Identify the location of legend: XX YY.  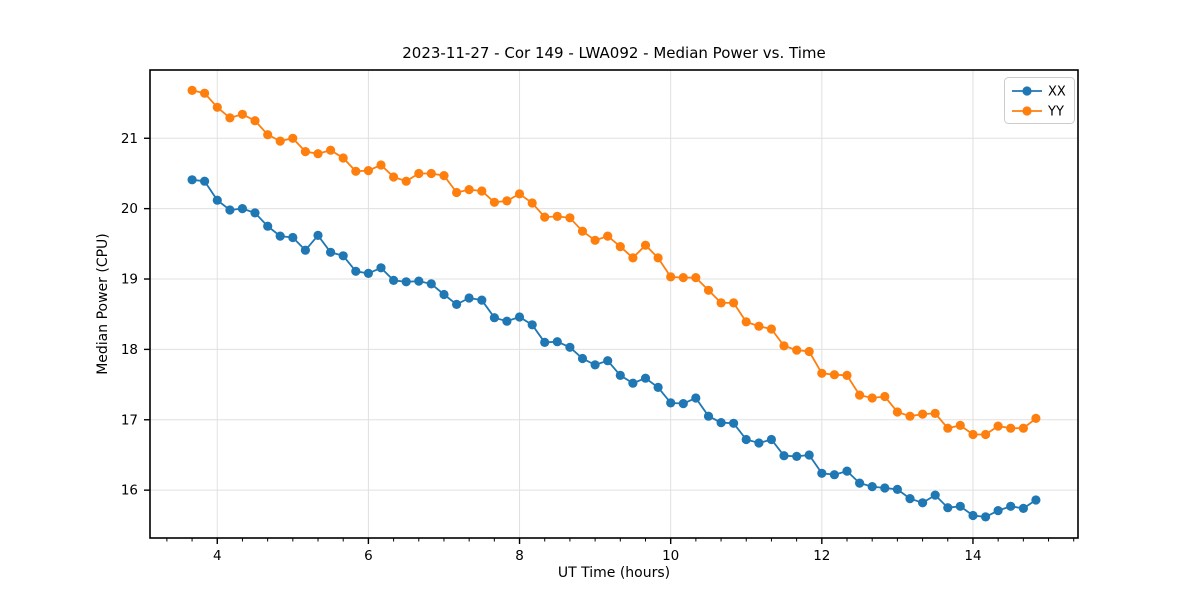
(1039, 100).